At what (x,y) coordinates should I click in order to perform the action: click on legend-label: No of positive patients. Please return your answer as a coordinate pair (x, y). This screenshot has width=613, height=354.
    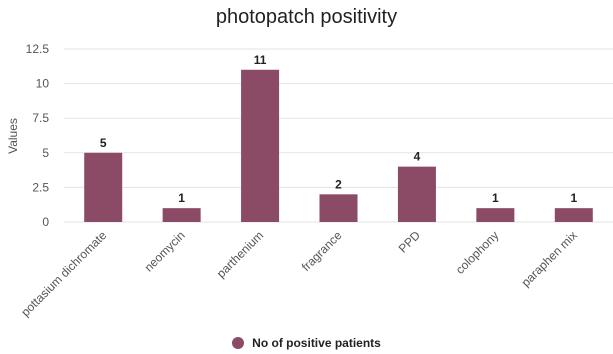
    Looking at the image, I should click on (316, 343).